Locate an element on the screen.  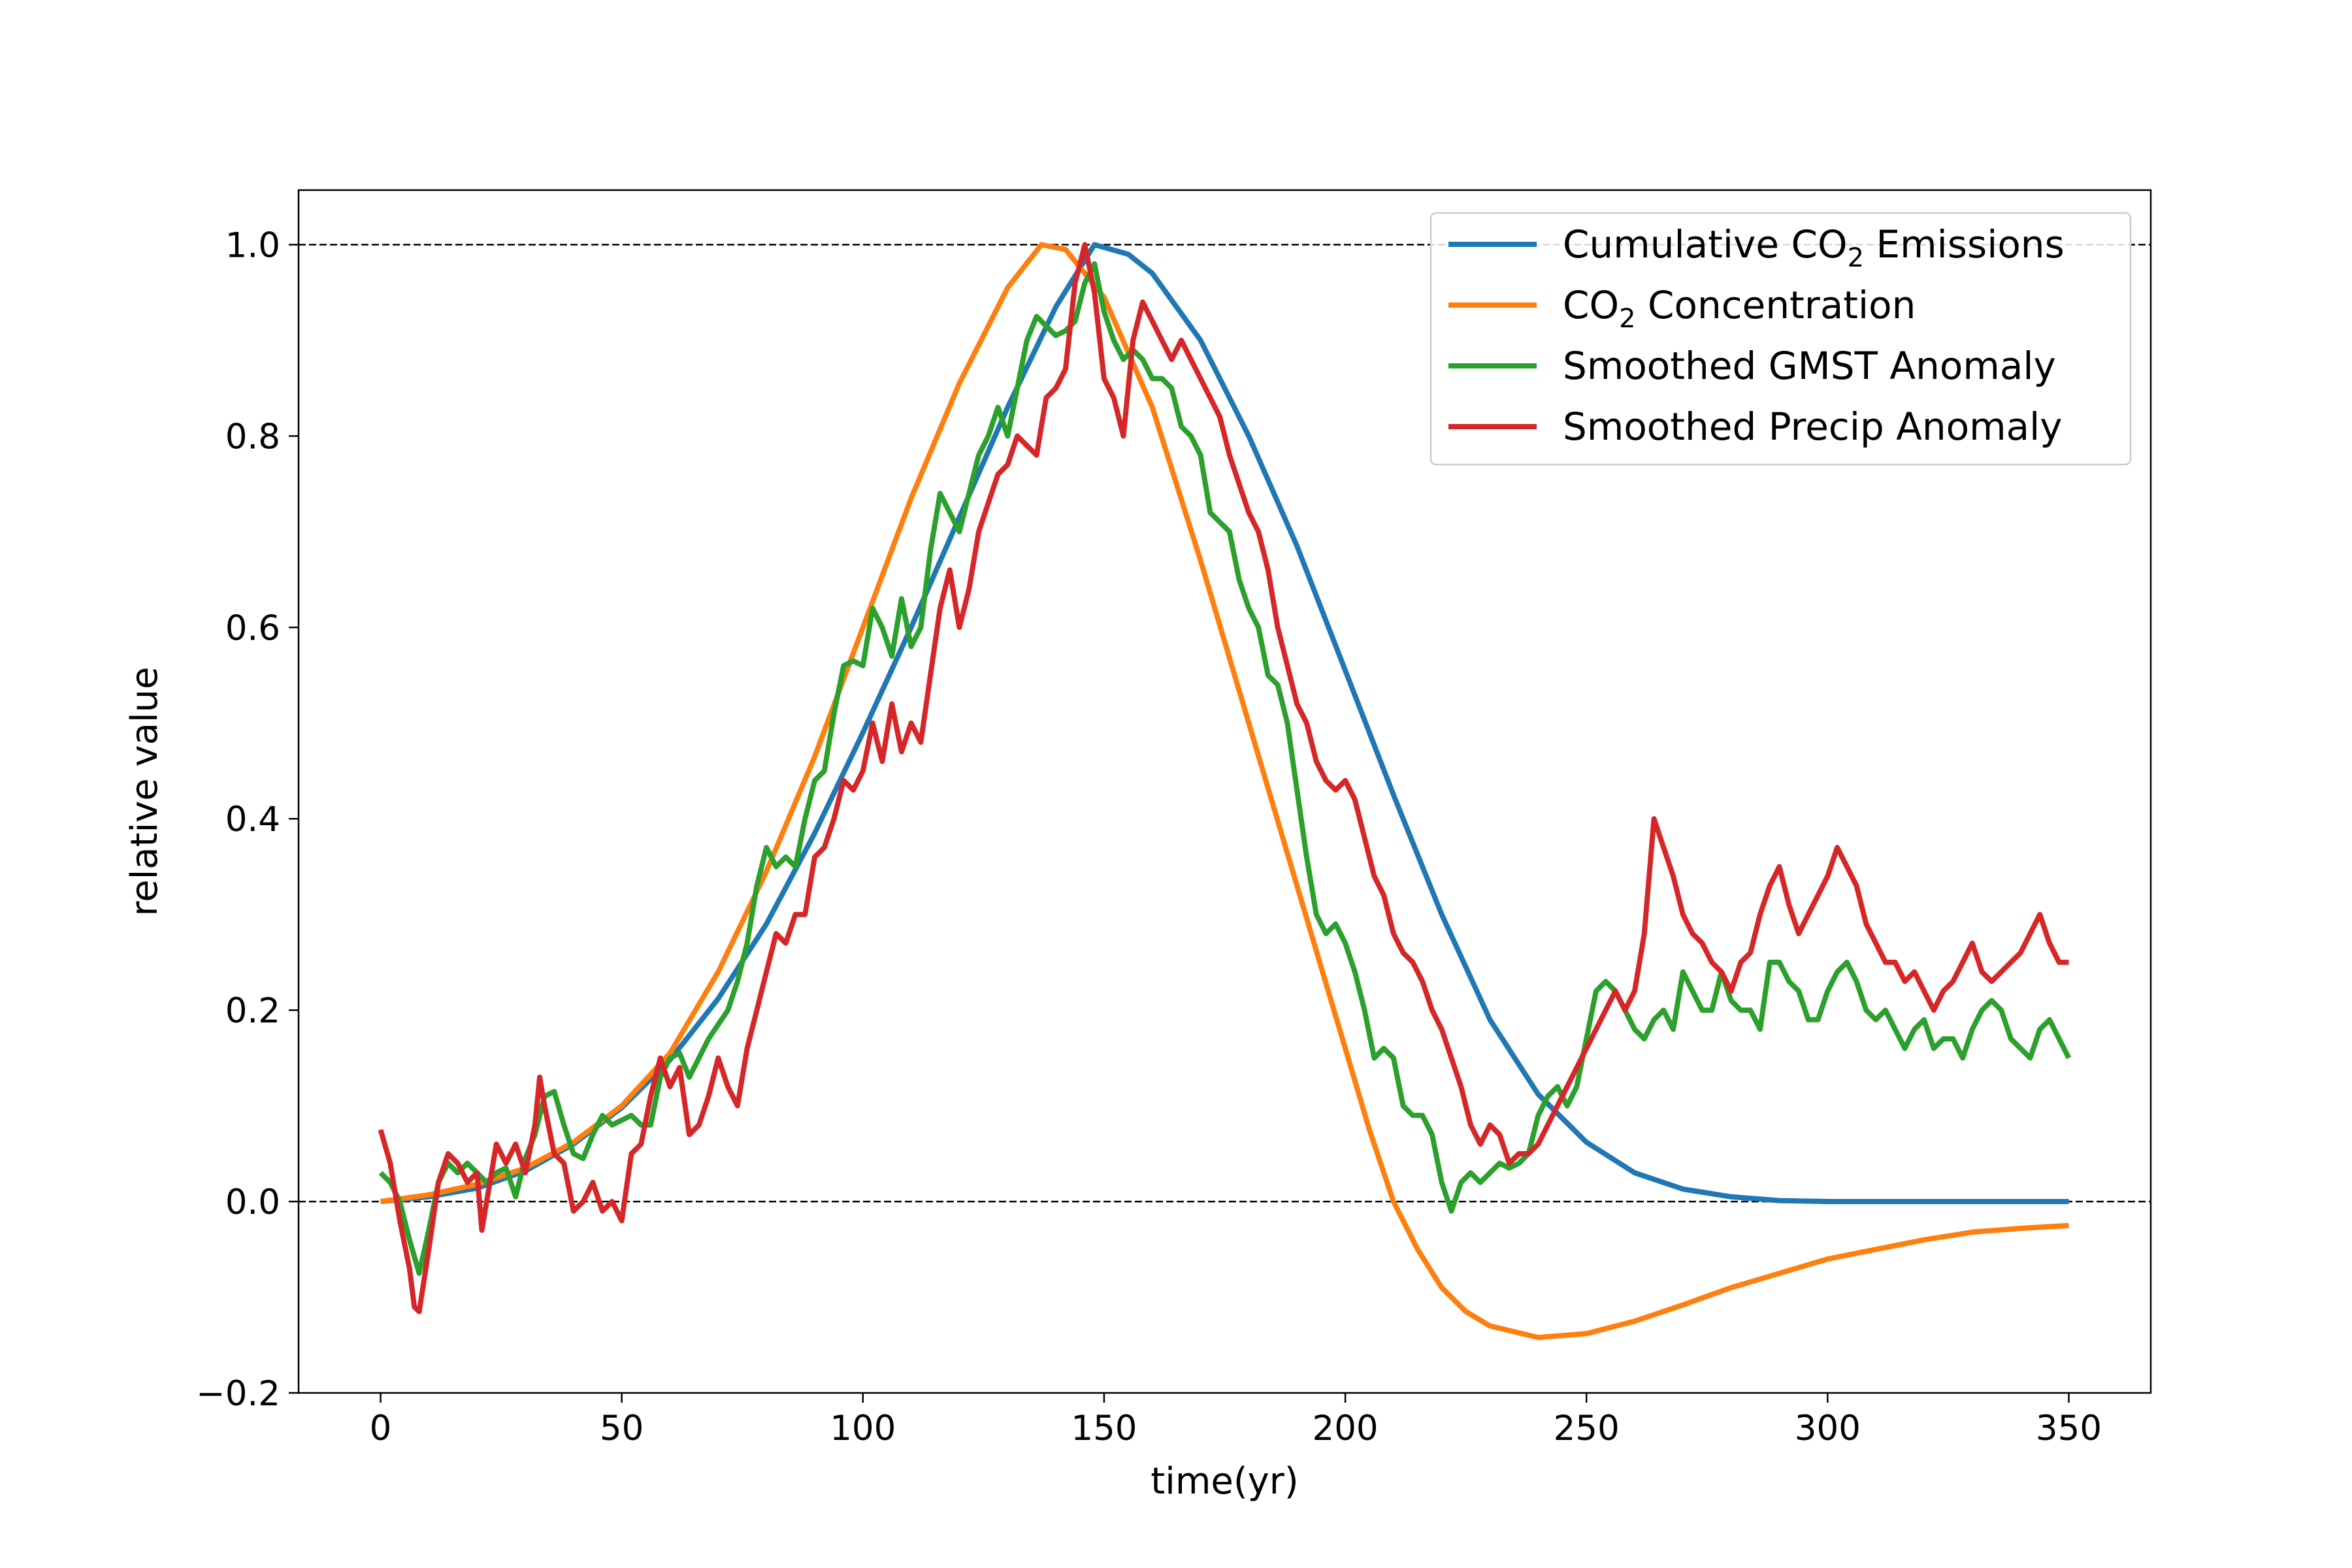
x-axis: 0 50 100 150 200 250 300 350 is located at coordinates (1236, 1420).